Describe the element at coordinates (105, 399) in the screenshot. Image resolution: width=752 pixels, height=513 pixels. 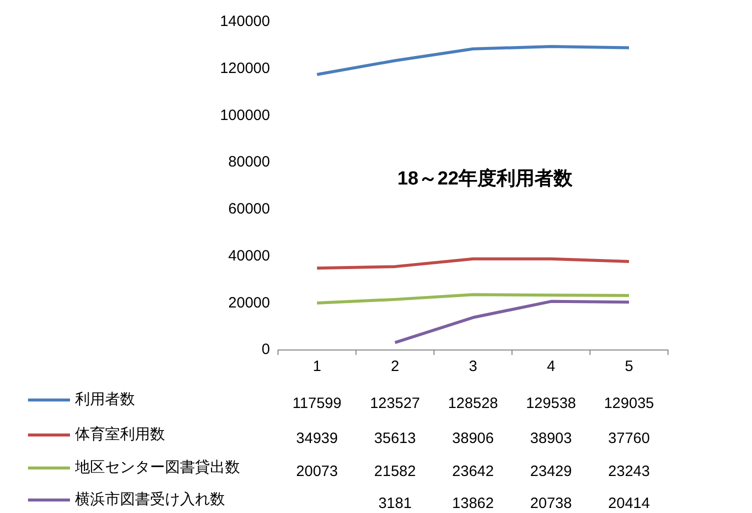
I see `legend-label: 利用者数` at that location.